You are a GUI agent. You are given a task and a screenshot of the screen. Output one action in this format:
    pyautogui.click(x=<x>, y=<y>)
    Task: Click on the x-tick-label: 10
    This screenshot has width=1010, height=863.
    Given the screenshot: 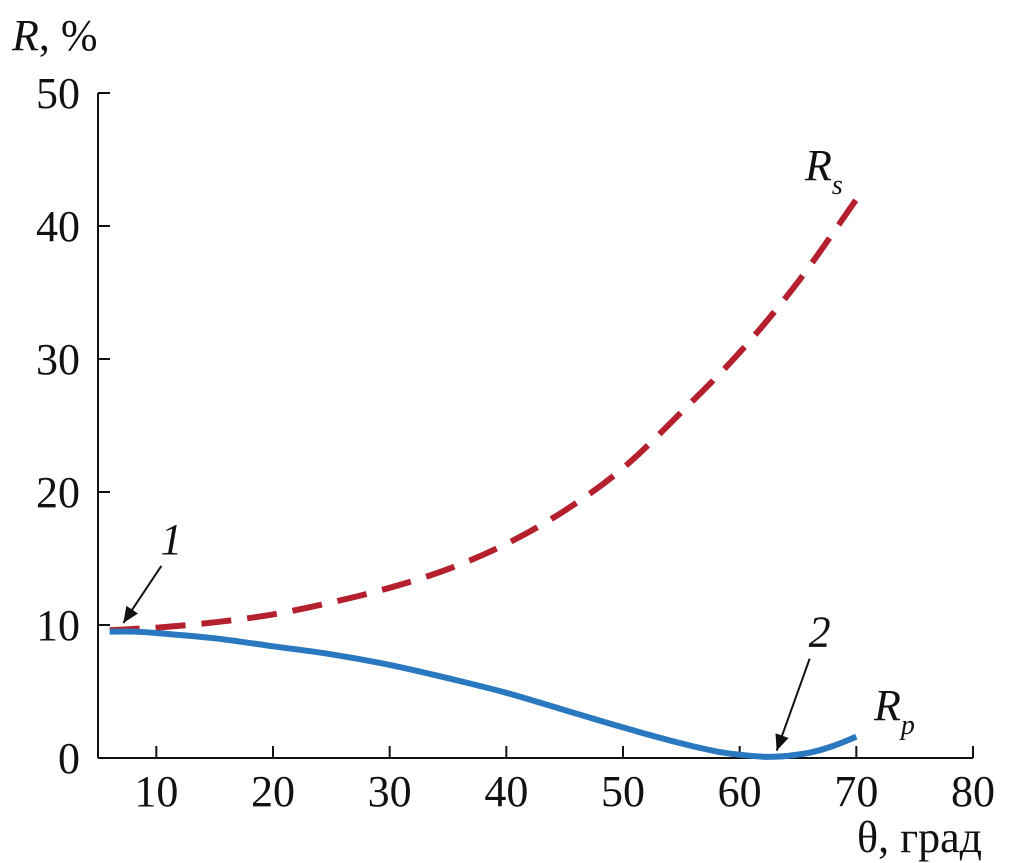 What is the action you would take?
    pyautogui.click(x=156, y=791)
    